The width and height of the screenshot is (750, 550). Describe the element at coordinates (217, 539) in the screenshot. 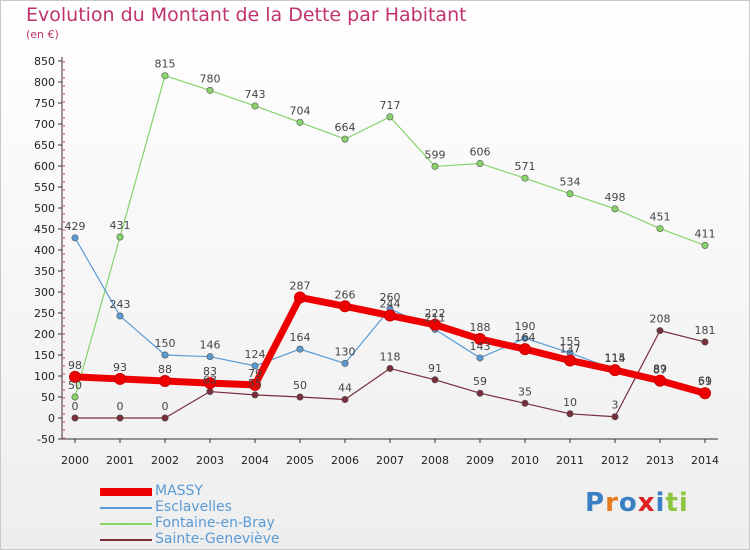

I see `legend-label-sainte-genevieve: Sainte-Geneviève` at that location.